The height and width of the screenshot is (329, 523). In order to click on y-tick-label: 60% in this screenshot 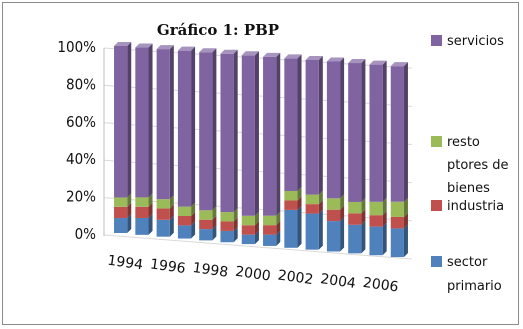, I will do `click(81, 122)`.